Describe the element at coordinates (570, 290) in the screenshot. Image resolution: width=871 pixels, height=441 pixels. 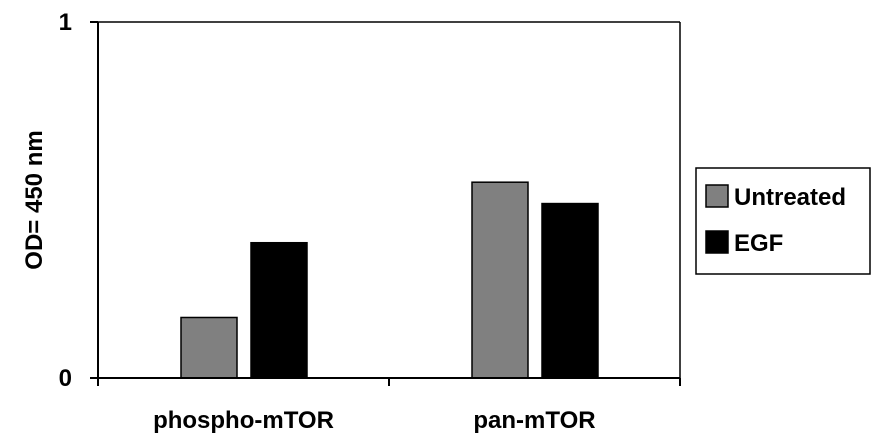
I see `bar-pan-mtor-egf` at that location.